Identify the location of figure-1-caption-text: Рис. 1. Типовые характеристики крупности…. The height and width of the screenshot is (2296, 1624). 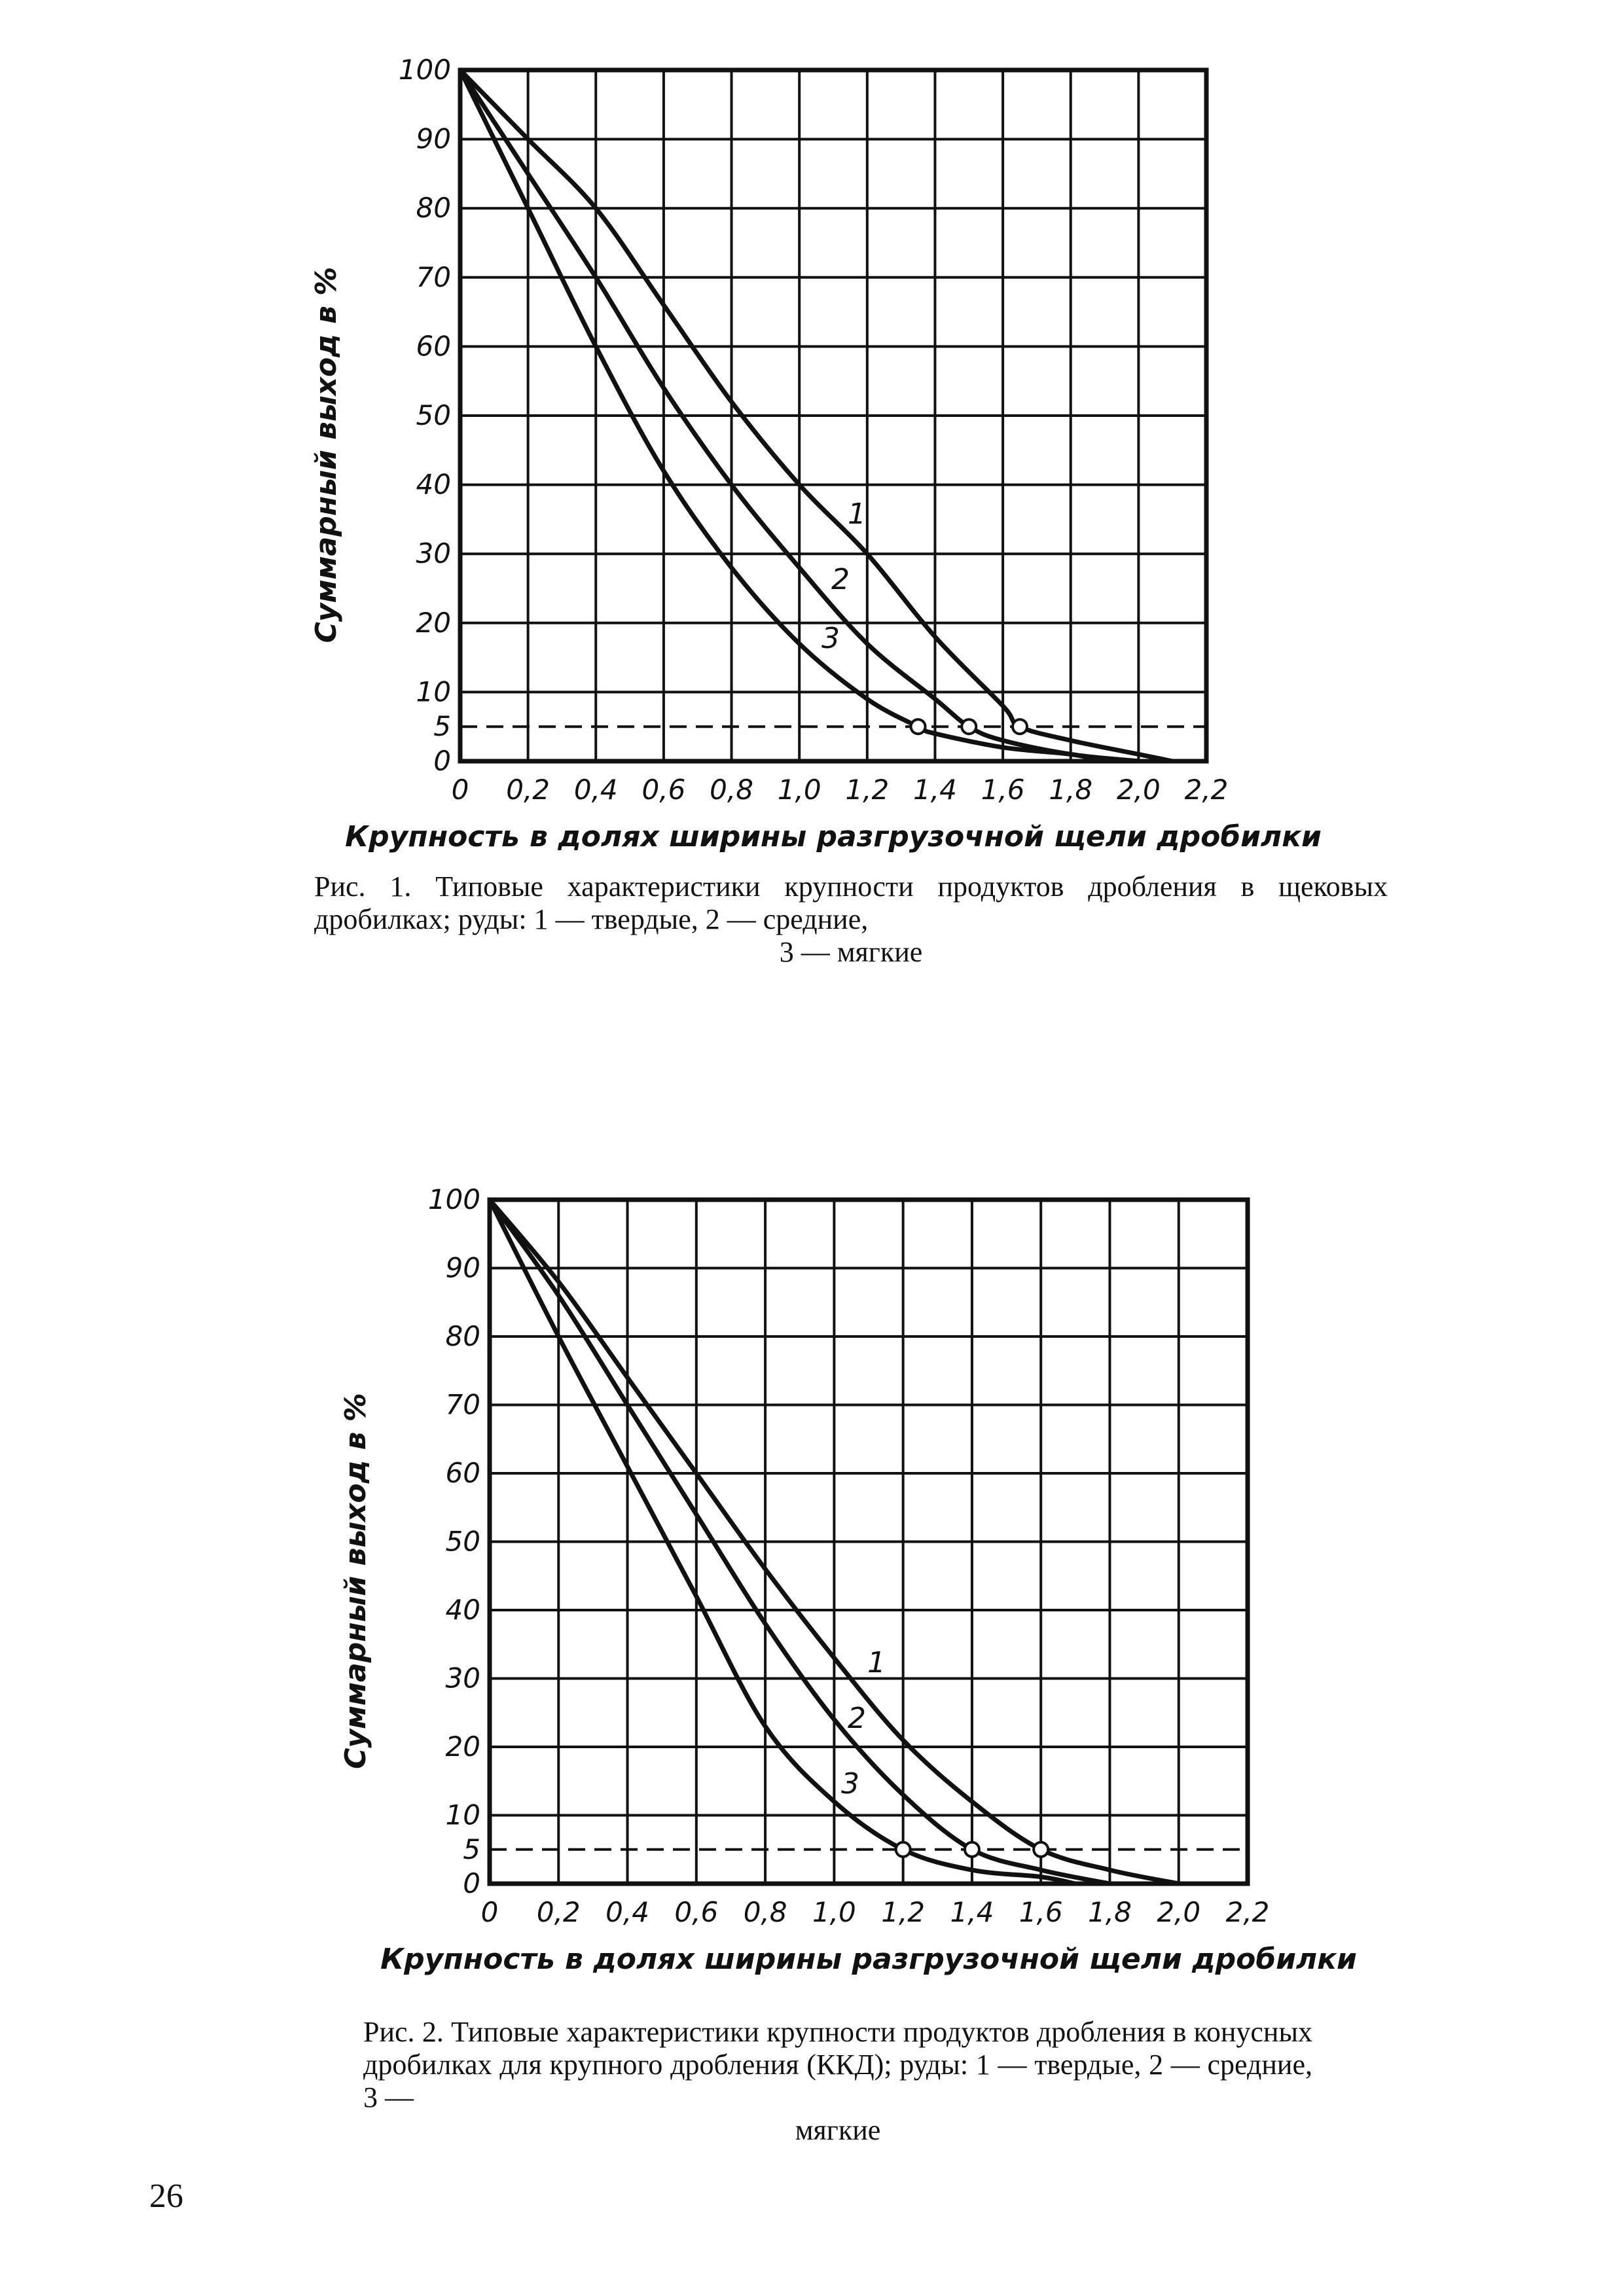
(851, 902).